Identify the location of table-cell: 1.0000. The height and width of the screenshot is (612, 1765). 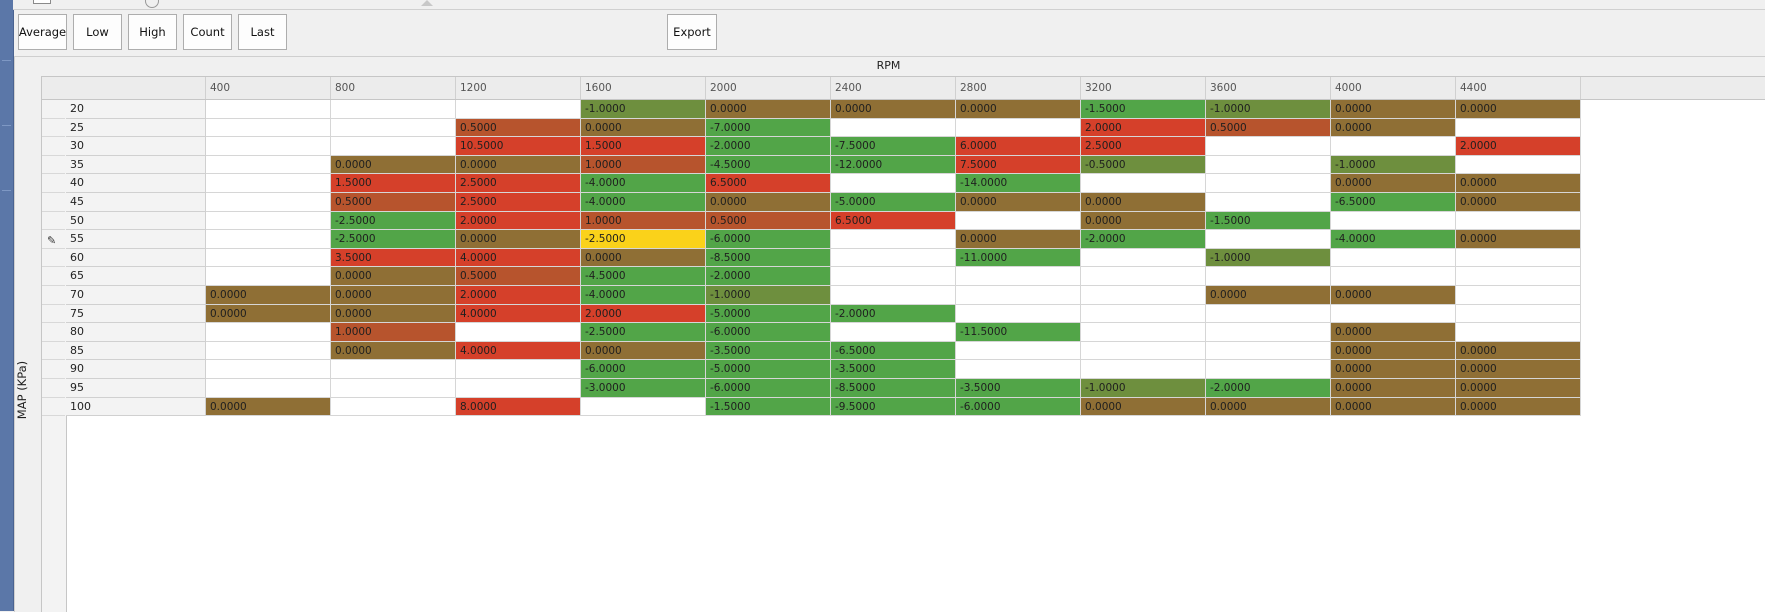
(643, 165).